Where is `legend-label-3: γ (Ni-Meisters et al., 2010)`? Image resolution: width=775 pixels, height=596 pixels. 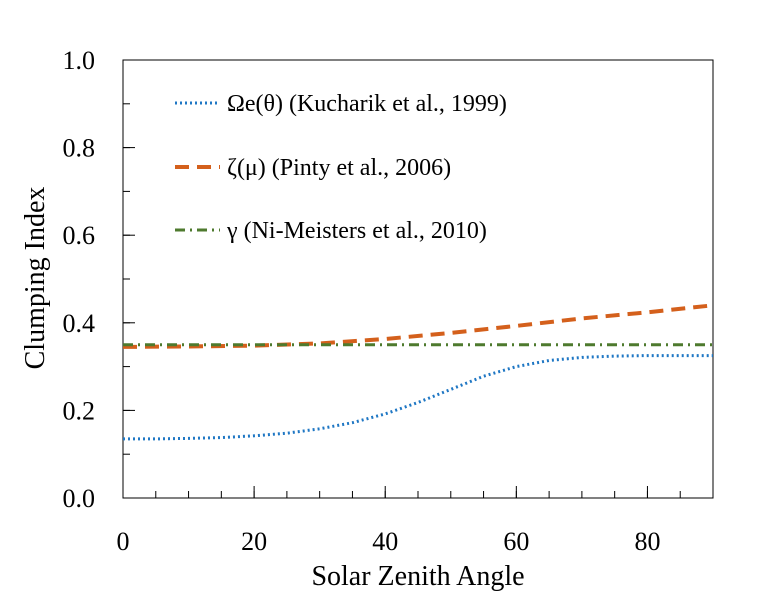 legend-label-3: γ (Ni-Meisters et al., 2010) is located at coordinates (356, 231).